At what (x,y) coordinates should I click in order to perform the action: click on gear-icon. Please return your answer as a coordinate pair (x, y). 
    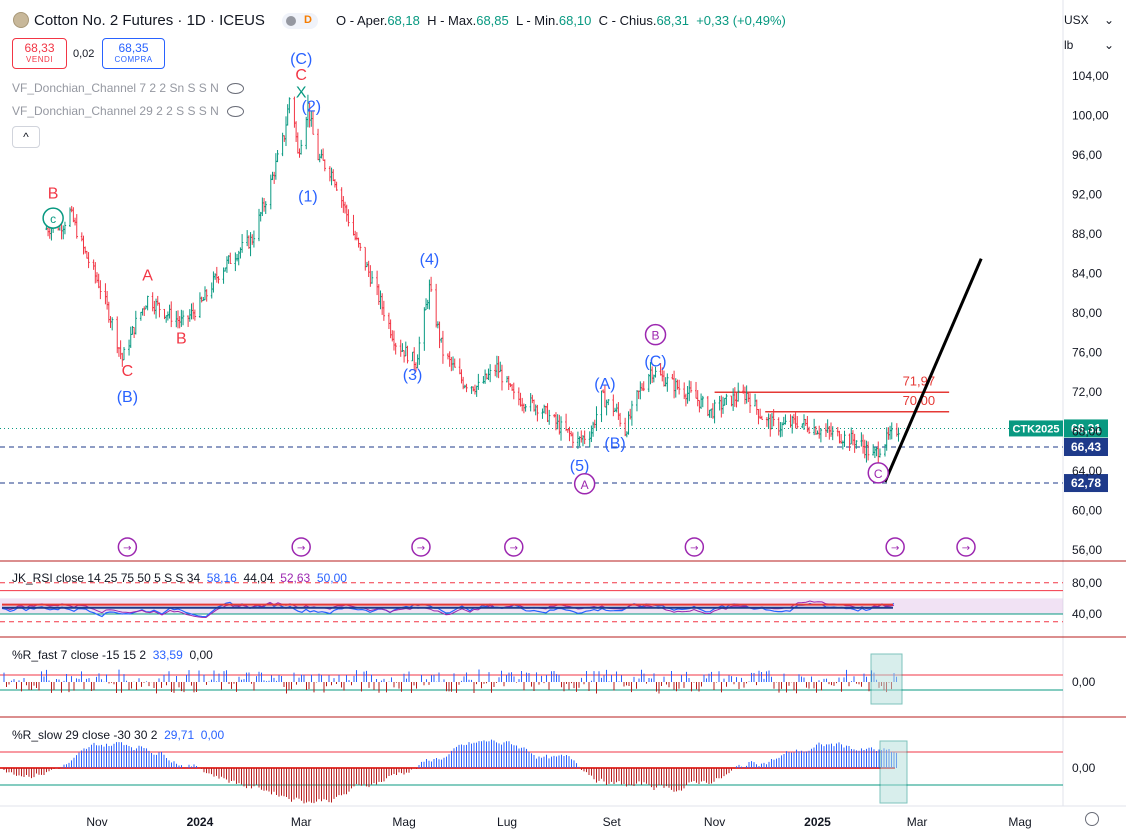
    Looking at the image, I should click on (1092, 819).